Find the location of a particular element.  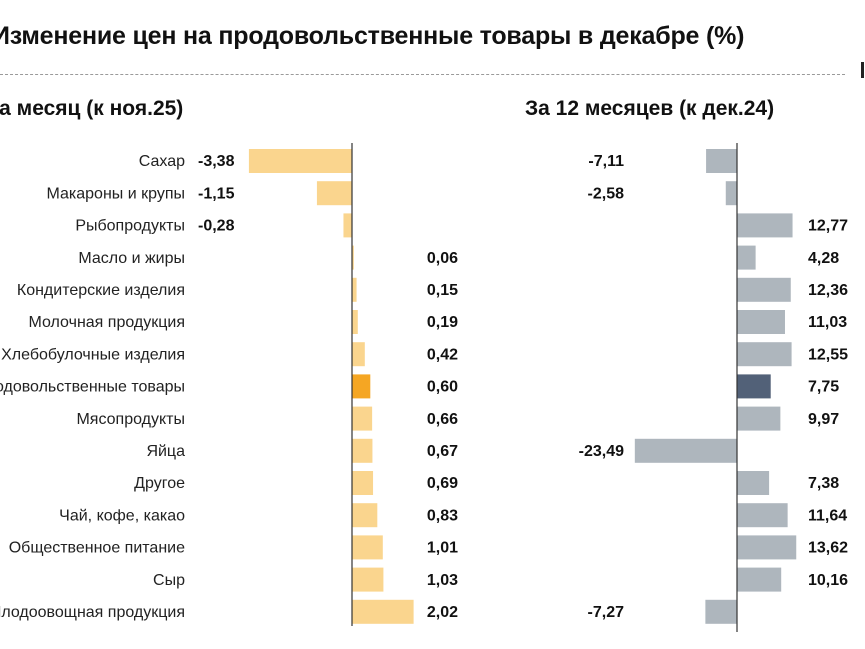

month-value-label: -0,28 is located at coordinates (216, 226).